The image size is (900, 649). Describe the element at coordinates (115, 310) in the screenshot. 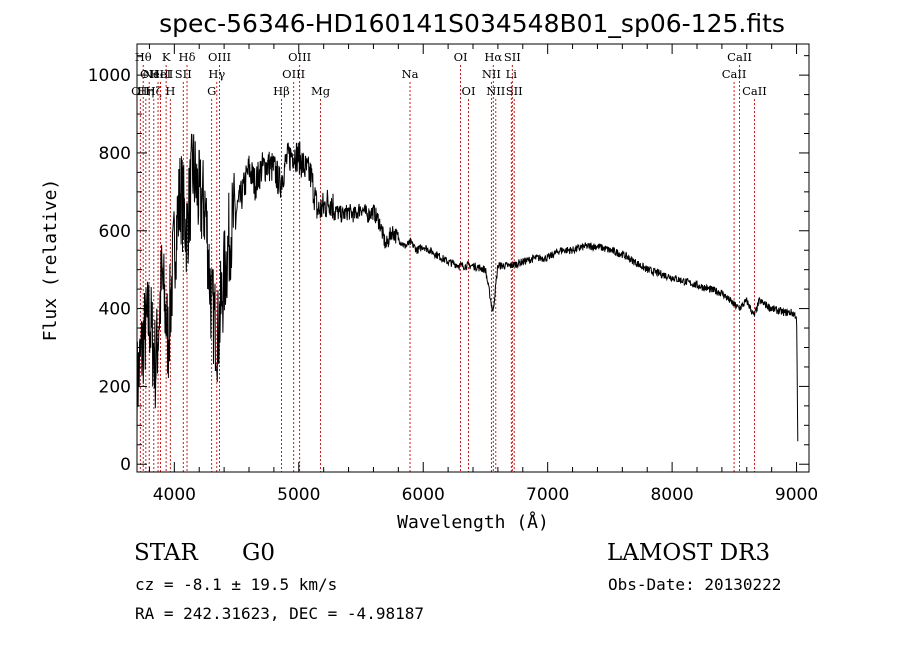

I see `y-tick-label: 400` at that location.